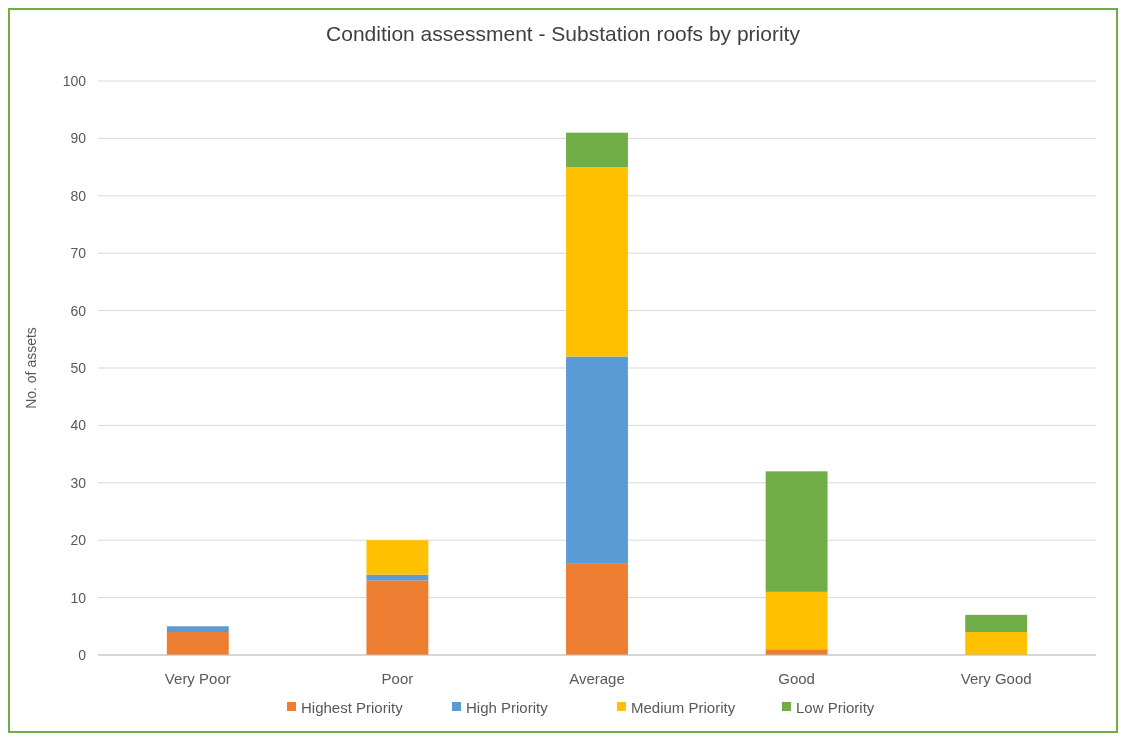  I want to click on legend-label: Highest Priority, so click(352, 707).